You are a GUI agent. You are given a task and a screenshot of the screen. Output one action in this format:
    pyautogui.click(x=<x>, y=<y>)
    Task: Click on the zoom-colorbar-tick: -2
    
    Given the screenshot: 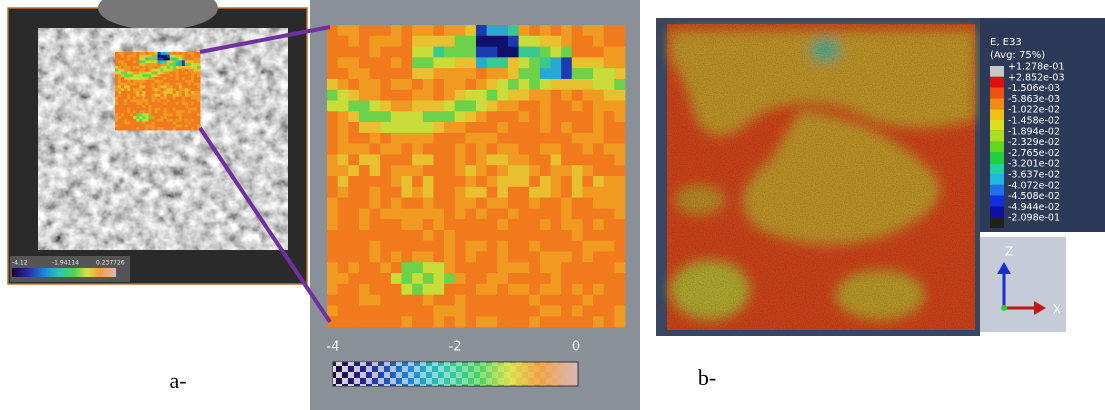 What is the action you would take?
    pyautogui.click(x=455, y=347)
    